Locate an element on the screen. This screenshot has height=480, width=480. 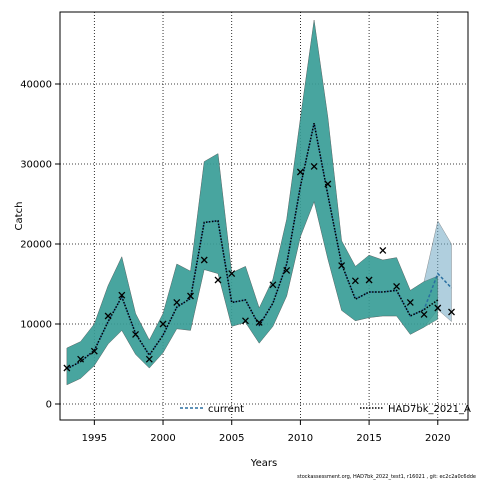
x-axis-title: Years is located at coordinates (263, 463).